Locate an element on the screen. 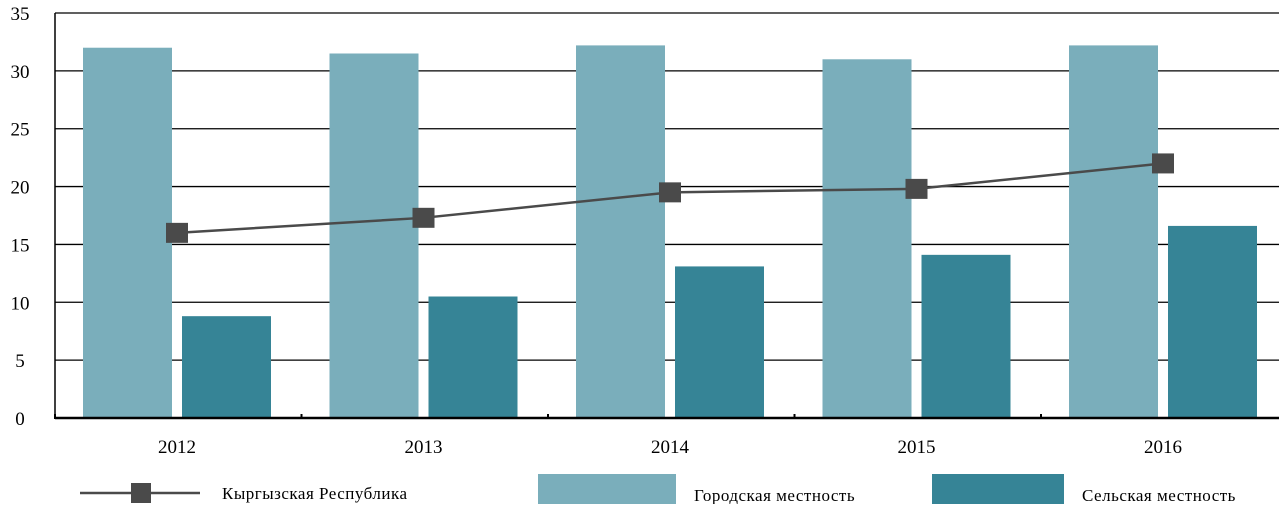  x-tick-label: 2014 is located at coordinates (670, 447).